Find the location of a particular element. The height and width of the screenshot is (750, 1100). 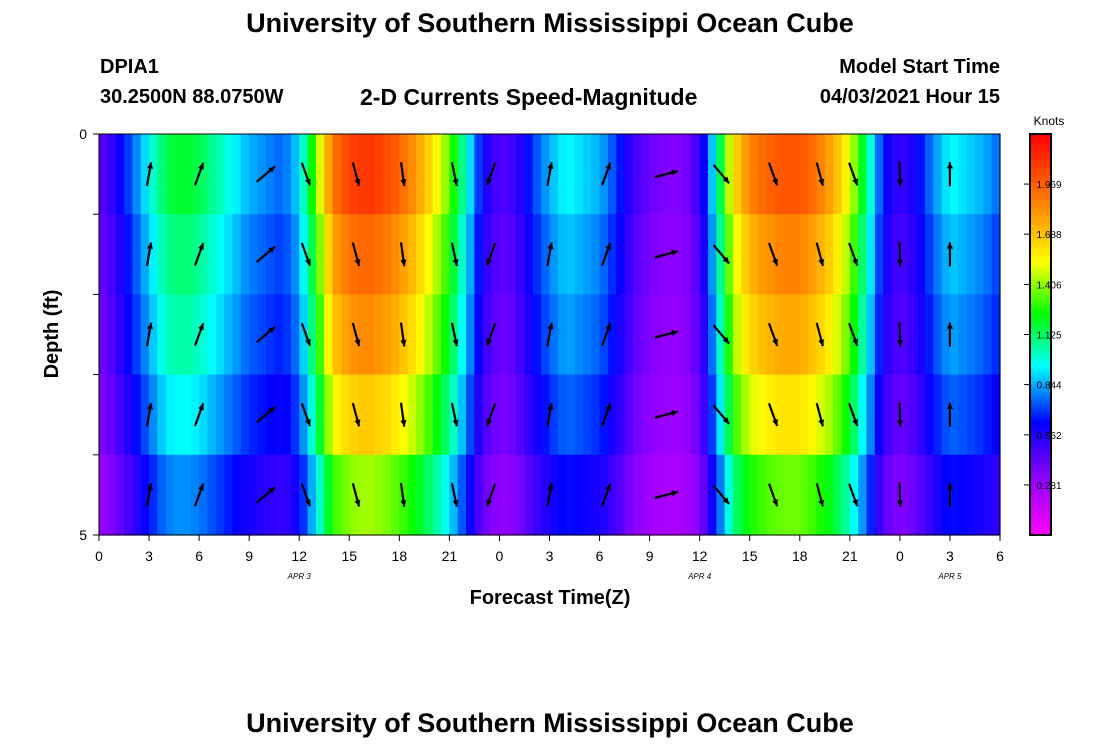

station-id: DPIA1 is located at coordinates (129, 67).